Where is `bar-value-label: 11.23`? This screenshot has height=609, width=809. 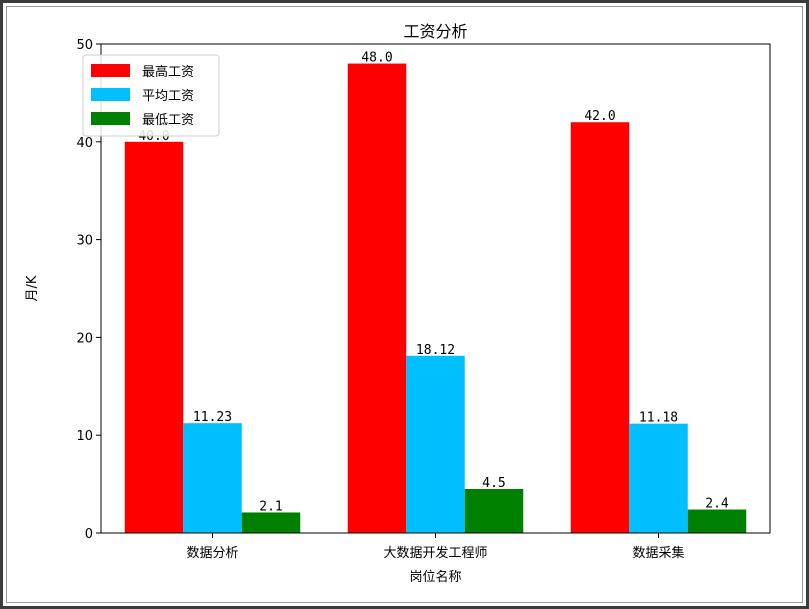 bar-value-label: 11.23 is located at coordinates (212, 417).